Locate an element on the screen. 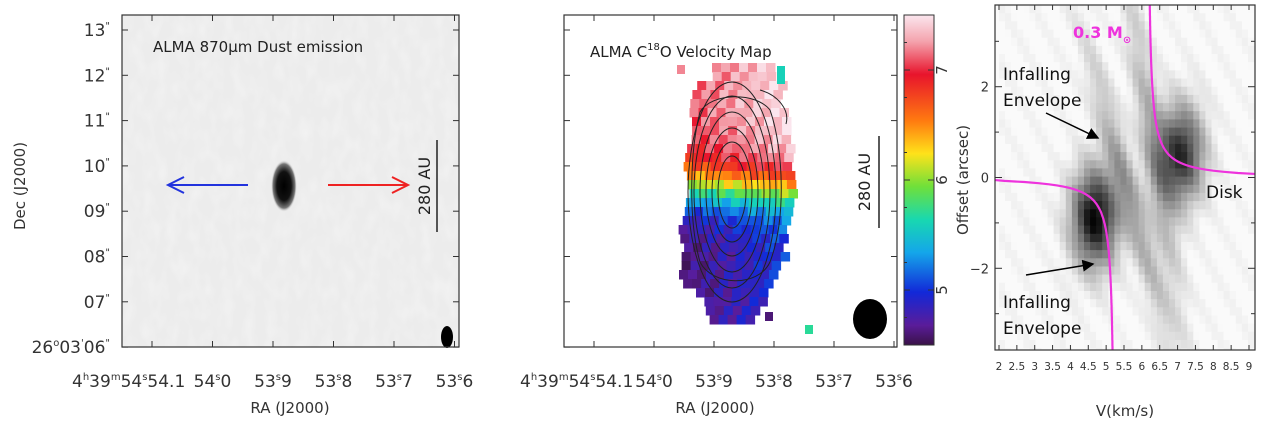 Image resolution: width=1261 pixels, height=423 pixels. blue-arrow is located at coordinates (206, 185).